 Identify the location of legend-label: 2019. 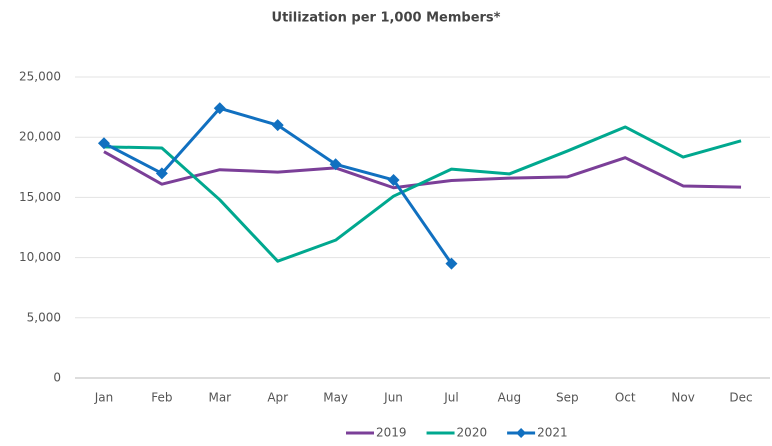
(391, 433).